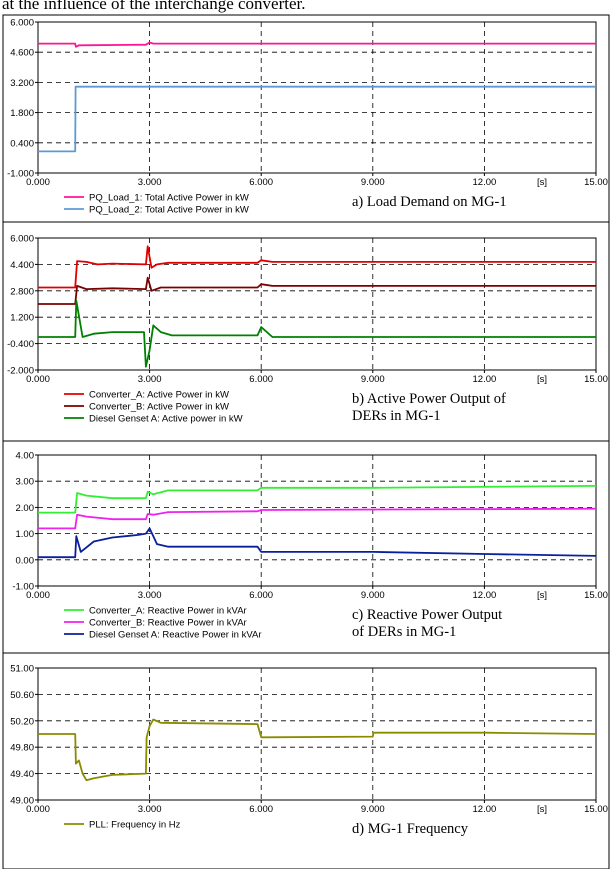 This screenshot has width=612, height=869. Describe the element at coordinates (22, 113) in the screenshot. I see `y-tick-label: 1.800` at that location.